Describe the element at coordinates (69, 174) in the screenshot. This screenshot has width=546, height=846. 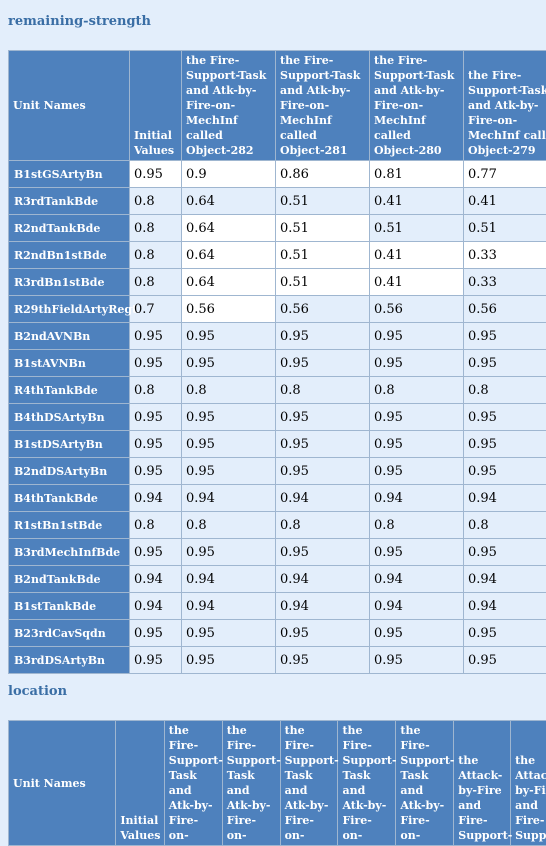
I see `unit-name-cell: B1stGSArtyBn` at that location.